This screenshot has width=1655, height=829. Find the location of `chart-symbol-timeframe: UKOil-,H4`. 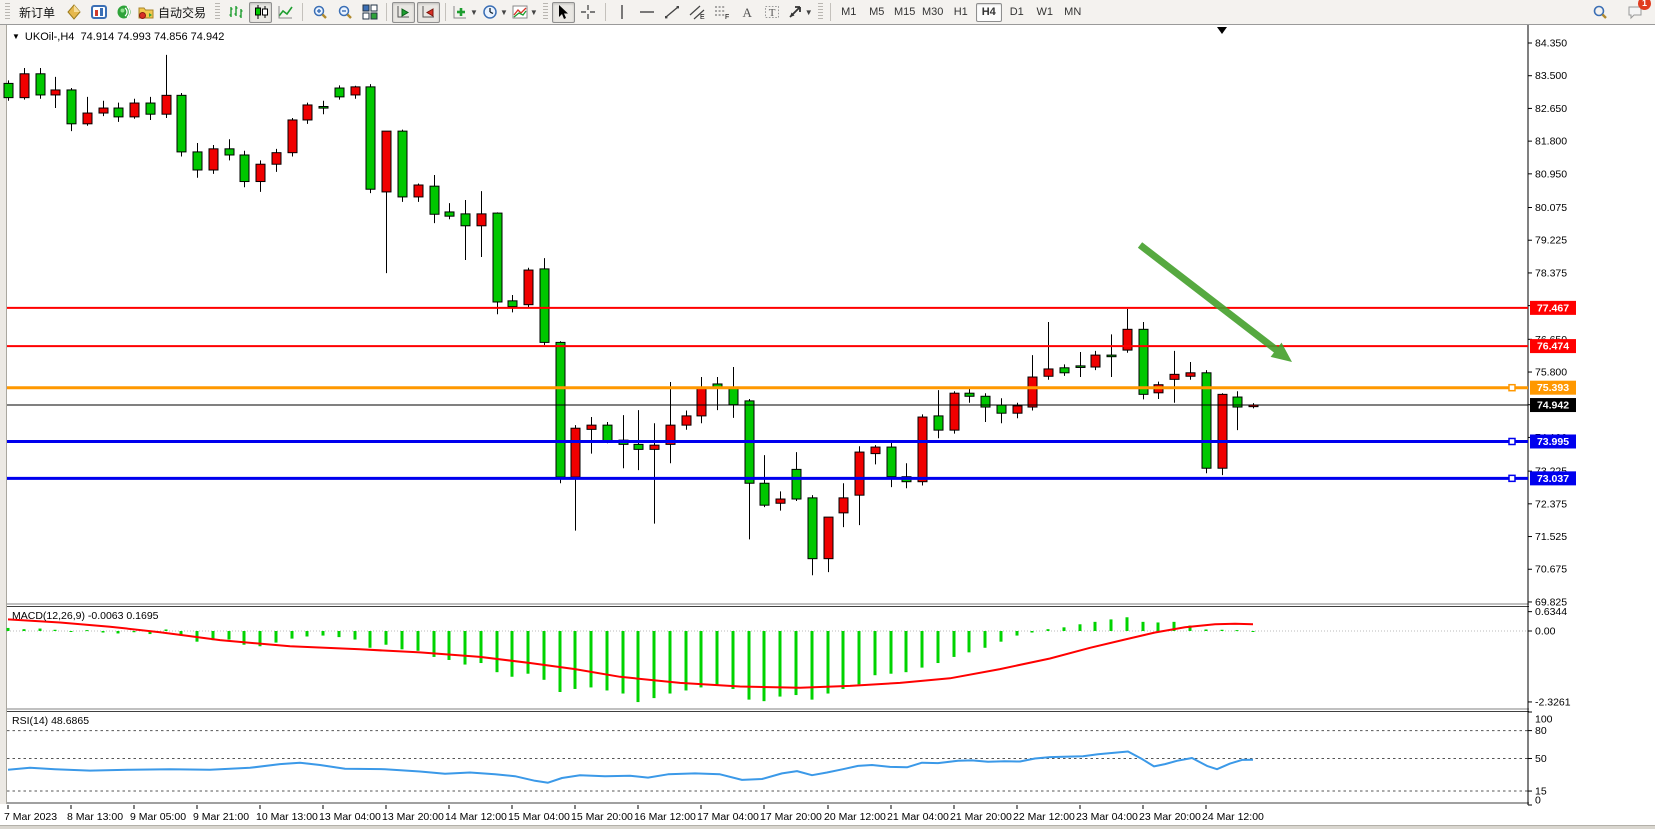

chart-symbol-timeframe: UKOil-,H4 is located at coordinates (49, 37).